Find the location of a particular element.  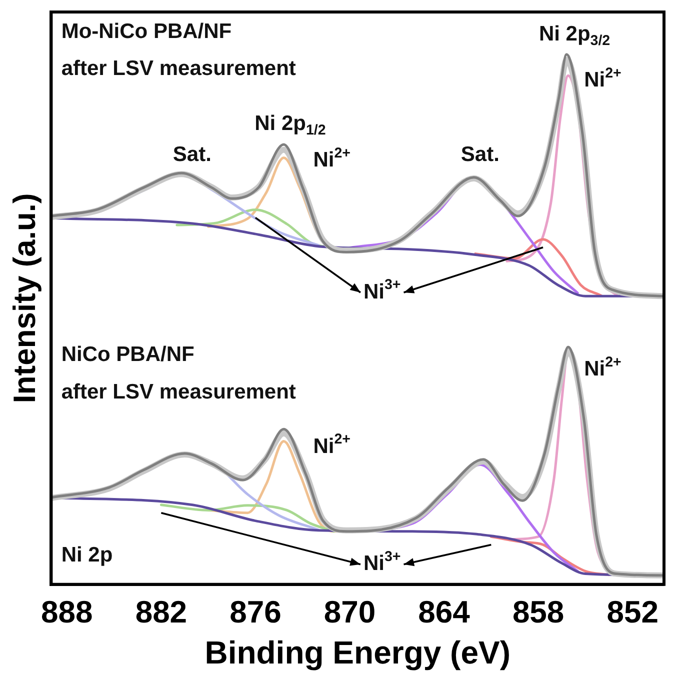

x-axis-title: Binding Energy (eV) is located at coordinates (357, 652).